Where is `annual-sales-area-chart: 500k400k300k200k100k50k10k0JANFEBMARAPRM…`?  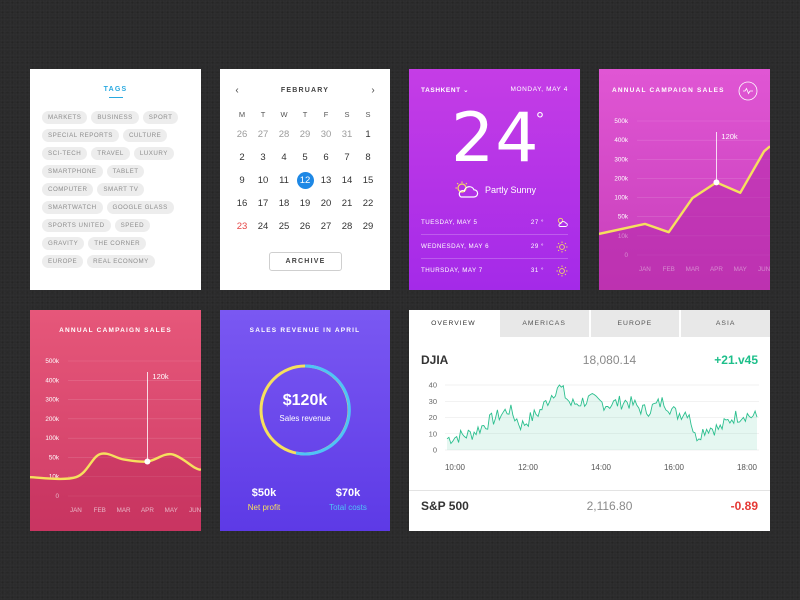
annual-sales-area-chart: 500k400k300k200k100k50k10k0JANFEBMARAPRM… is located at coordinates (684, 185).